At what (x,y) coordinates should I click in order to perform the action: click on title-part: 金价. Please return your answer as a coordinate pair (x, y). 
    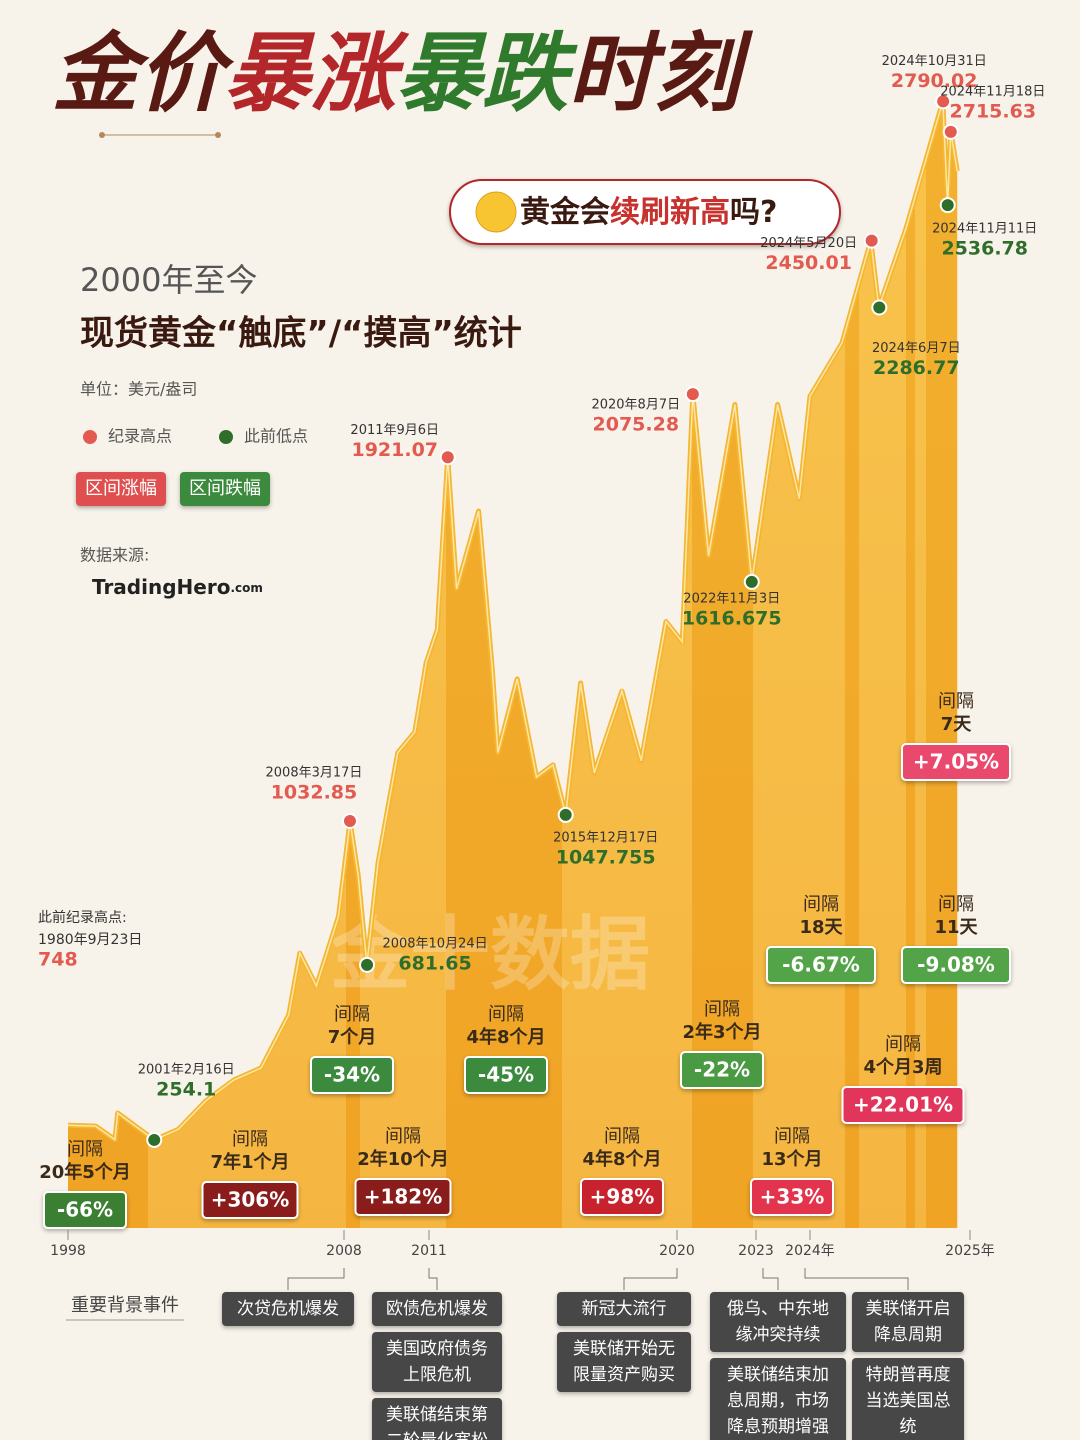
    Looking at the image, I should click on (143, 74).